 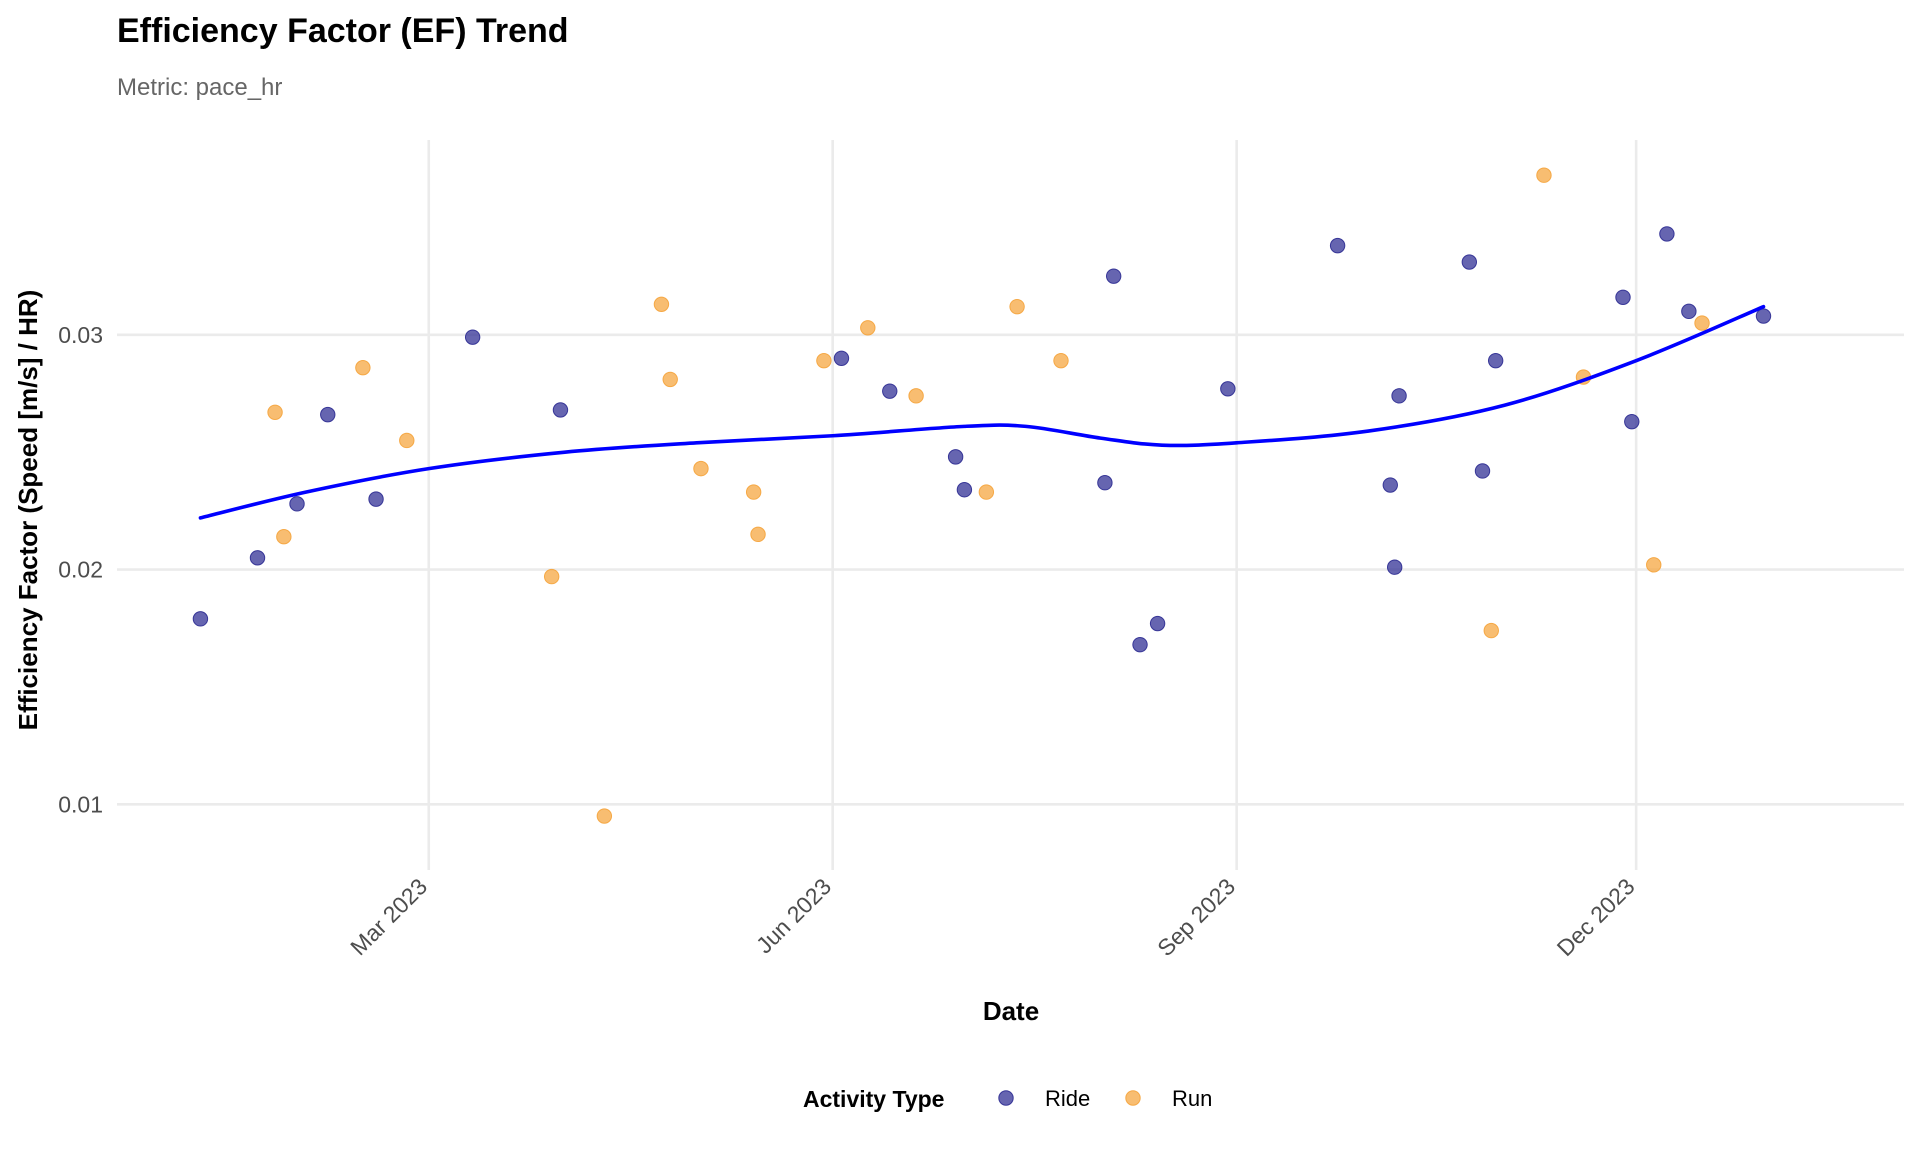 I want to click on legend-label-run: Run, so click(x=1192, y=1098).